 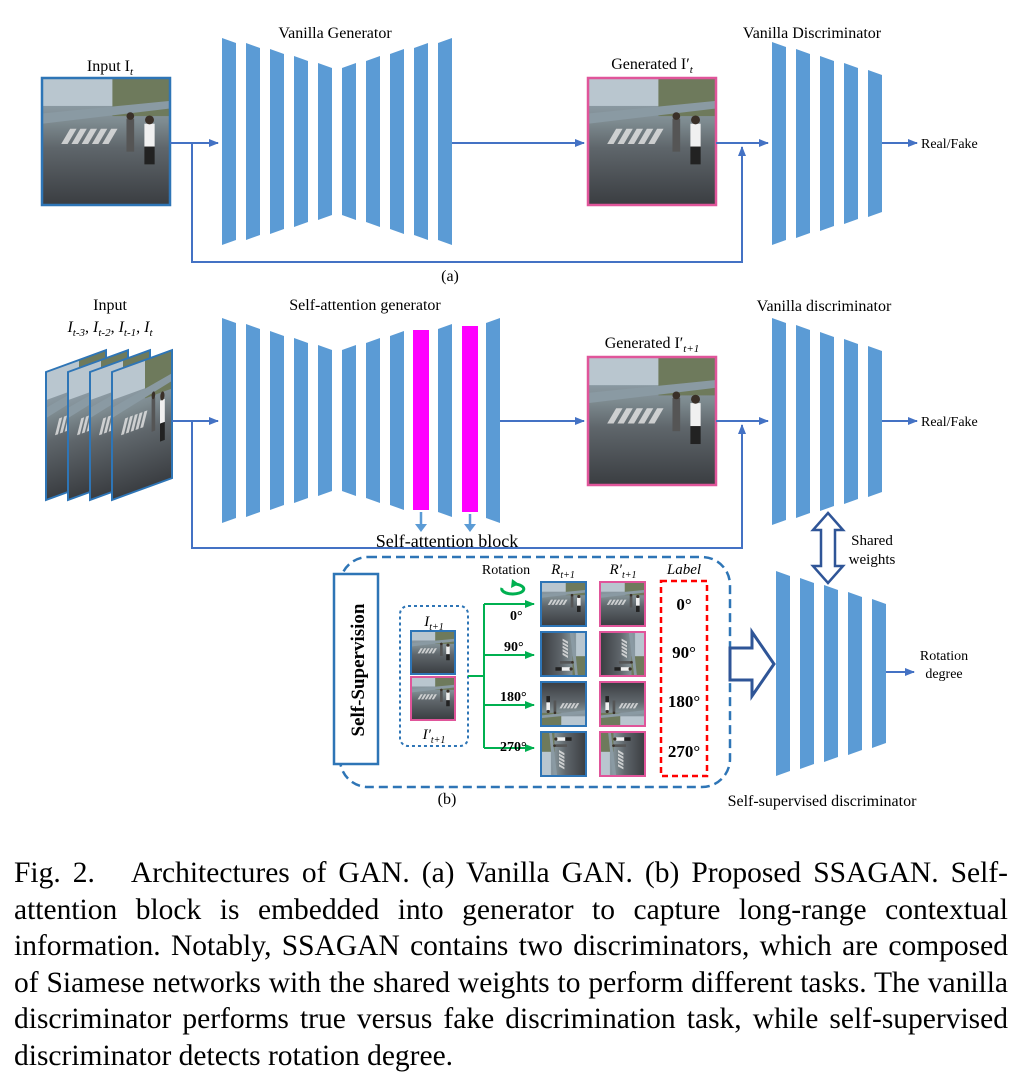 What do you see at coordinates (361, 420) in the screenshot?
I see `self-attention-generator-layers` at bounding box center [361, 420].